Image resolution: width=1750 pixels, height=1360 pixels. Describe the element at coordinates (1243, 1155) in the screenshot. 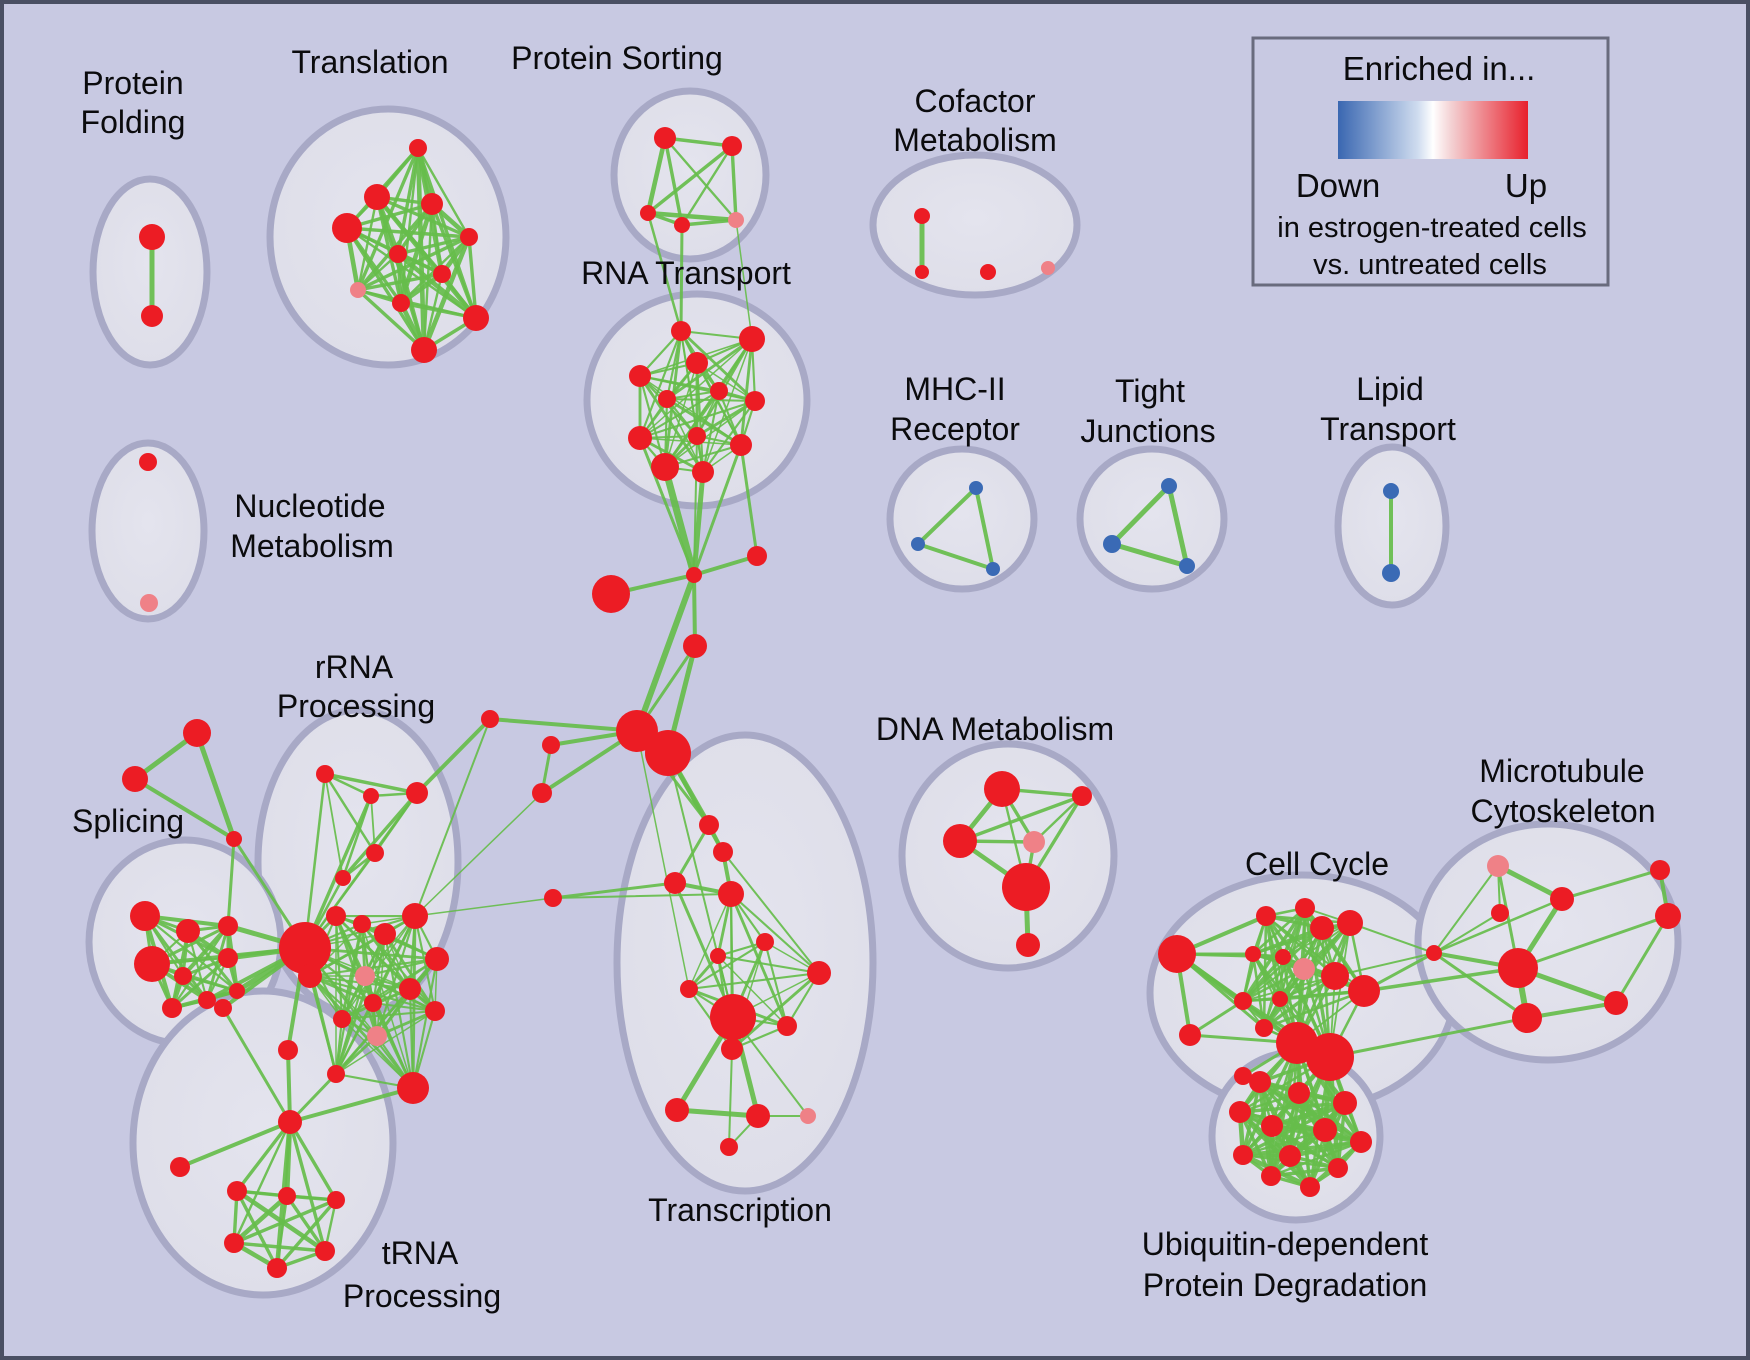

I see `graph-node-ub8` at that location.